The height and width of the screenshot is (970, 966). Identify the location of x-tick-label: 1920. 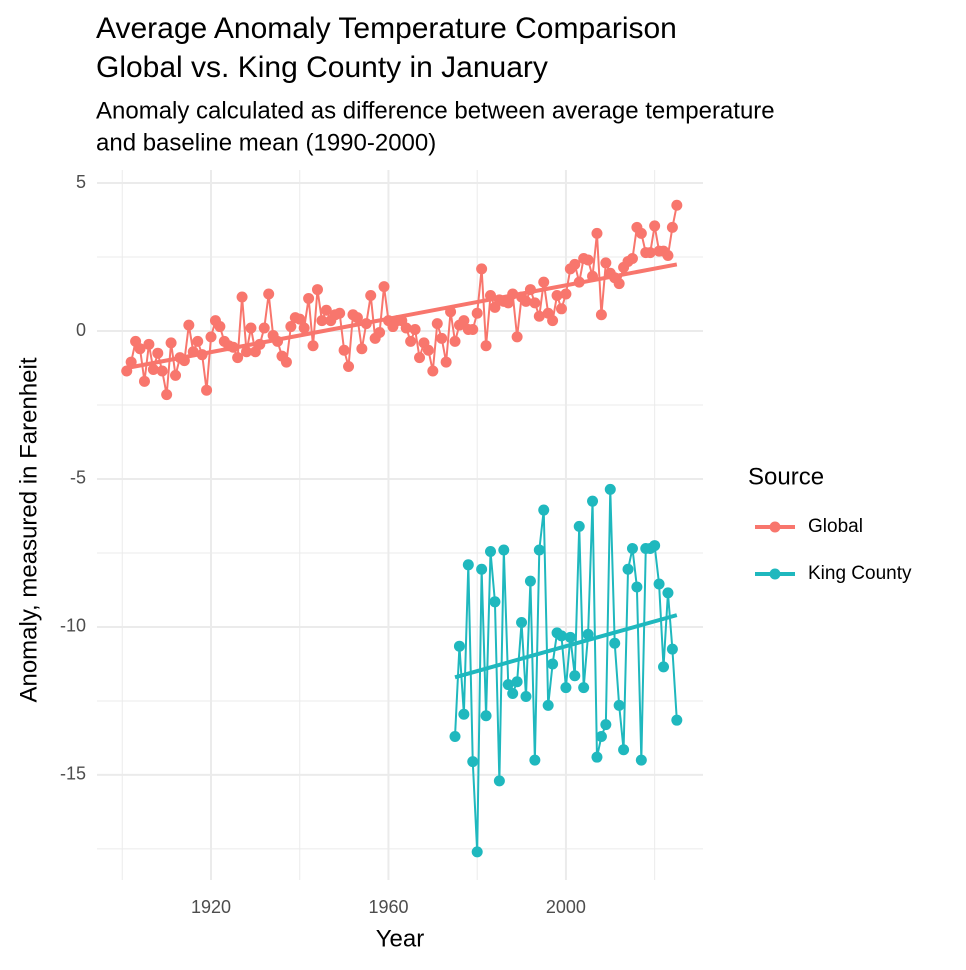
(211, 907).